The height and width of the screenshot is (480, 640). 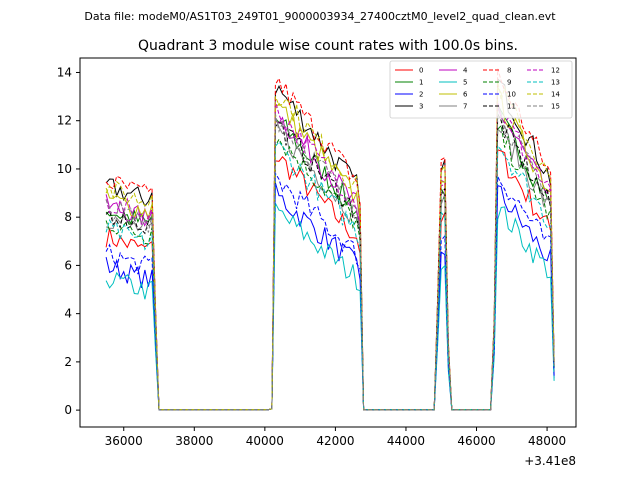 What do you see at coordinates (555, 95) in the screenshot?
I see `legend-label-14: 14` at bounding box center [555, 95].